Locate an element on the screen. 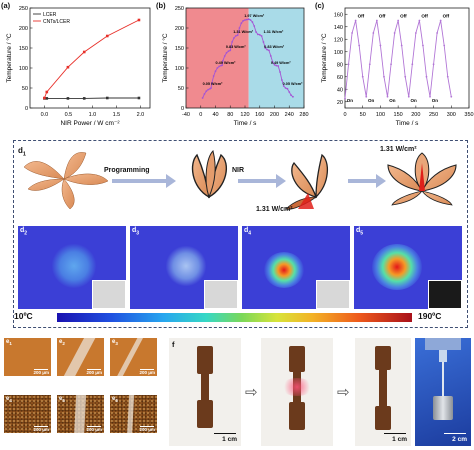  panel-f-label: f is located at coordinates (173, 344).